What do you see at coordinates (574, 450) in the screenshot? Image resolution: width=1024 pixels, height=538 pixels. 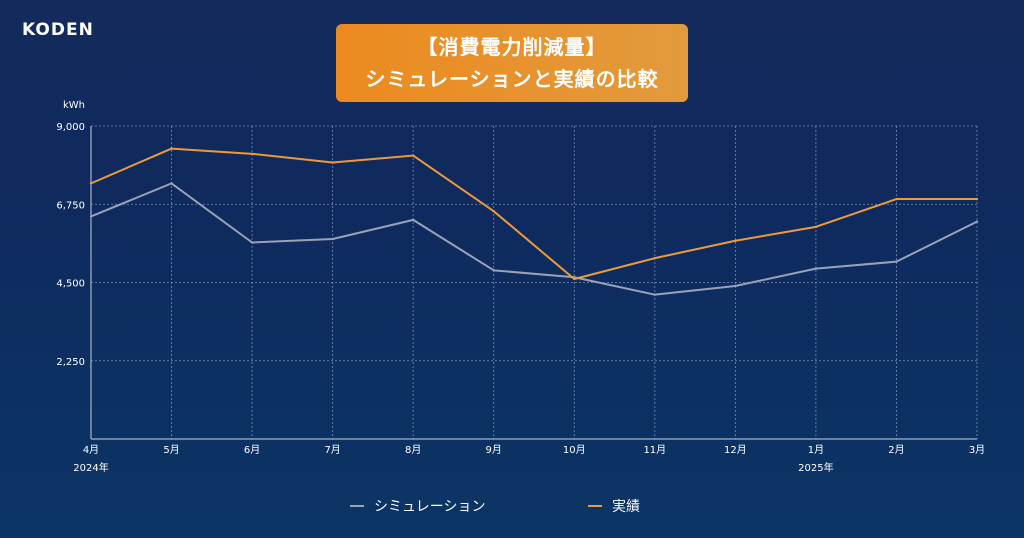 I see `x-tick-label: 10月` at bounding box center [574, 450].